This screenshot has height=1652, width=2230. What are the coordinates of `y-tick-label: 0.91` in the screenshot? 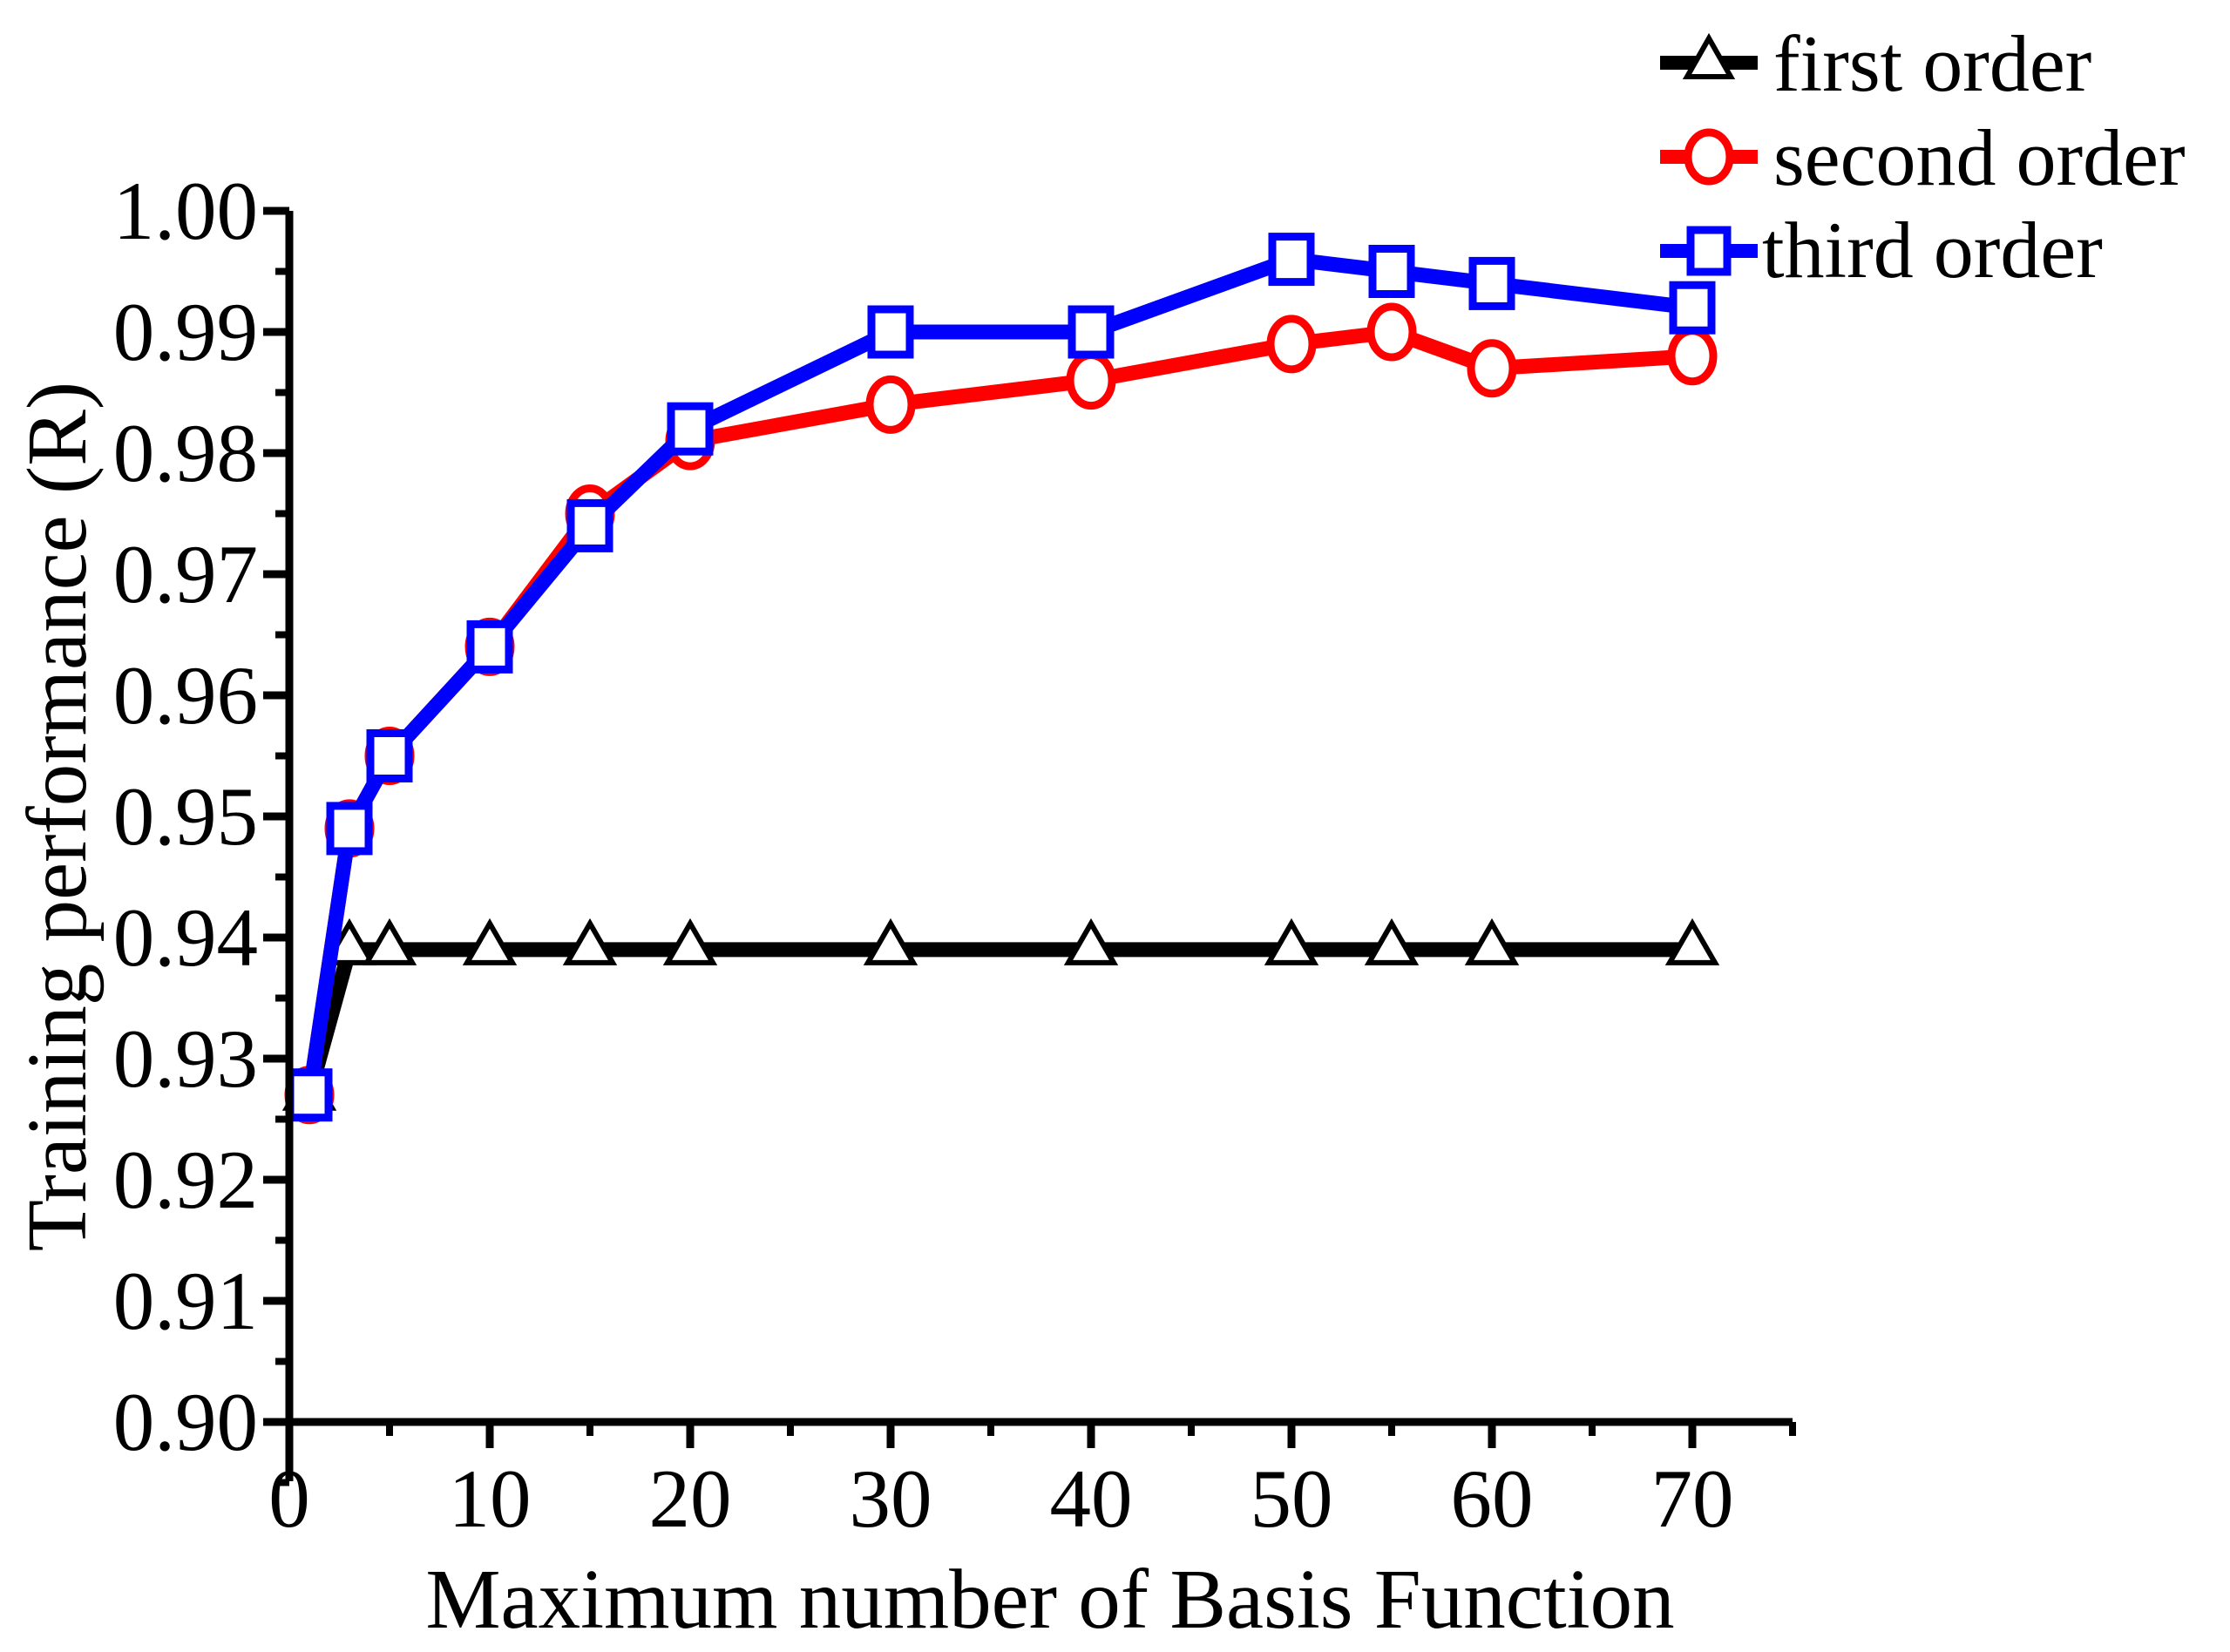 It's located at (185, 1301).